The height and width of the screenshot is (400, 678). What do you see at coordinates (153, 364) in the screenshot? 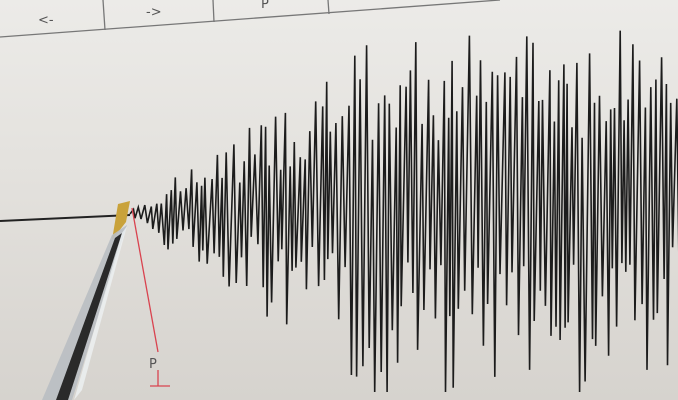
I see `p-marker-label: P` at bounding box center [153, 364].